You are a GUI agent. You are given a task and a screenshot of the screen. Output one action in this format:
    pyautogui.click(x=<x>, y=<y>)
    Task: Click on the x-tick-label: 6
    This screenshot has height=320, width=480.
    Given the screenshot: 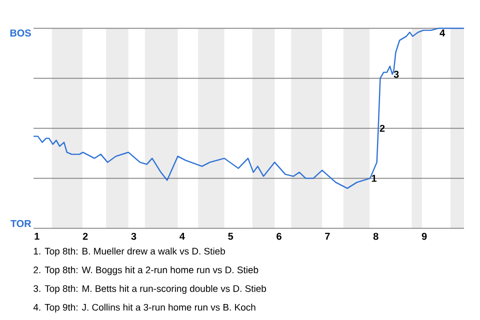 What is the action you would take?
    pyautogui.click(x=279, y=236)
    